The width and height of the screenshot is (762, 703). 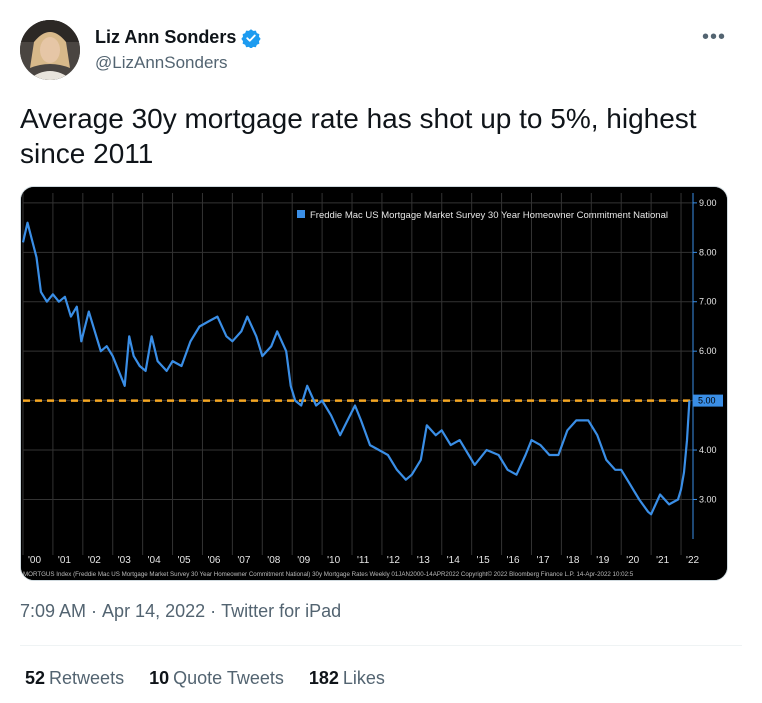 I want to click on verified-badge-icon, so click(x=251, y=38).